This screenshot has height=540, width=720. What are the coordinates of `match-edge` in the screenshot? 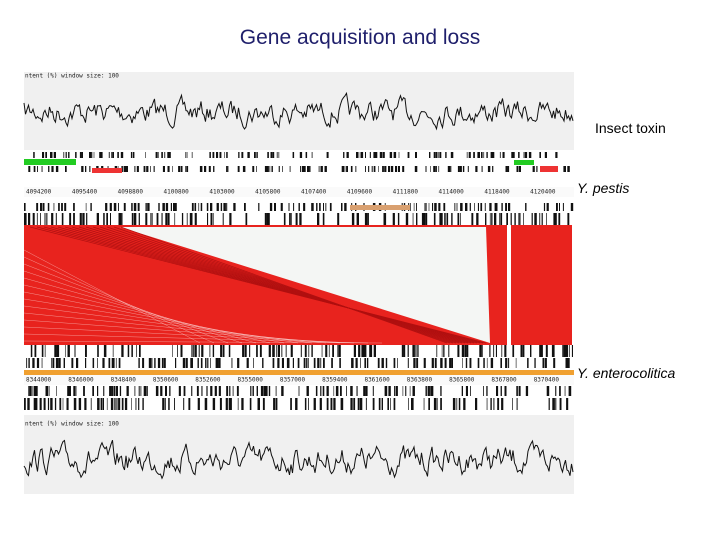 It's located at (276, 285).